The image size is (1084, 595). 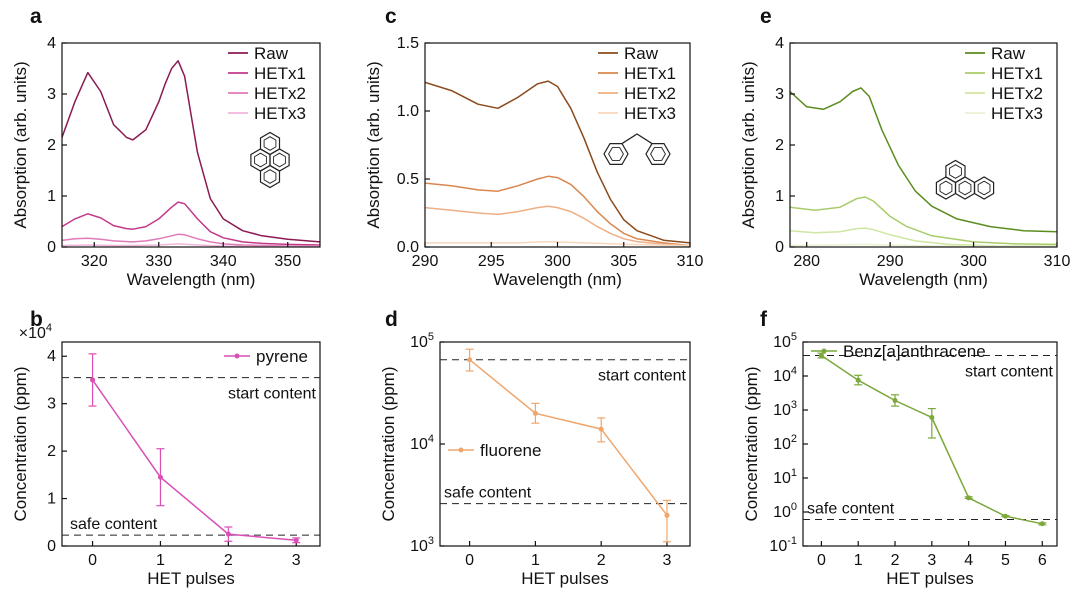 I want to click on y-tick-label-f: 10⁵, so click(x=785, y=341).